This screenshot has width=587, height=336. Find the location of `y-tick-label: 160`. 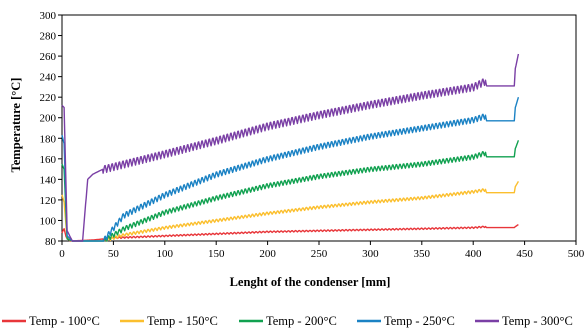

y-tick-label: 160 is located at coordinates (48, 160).